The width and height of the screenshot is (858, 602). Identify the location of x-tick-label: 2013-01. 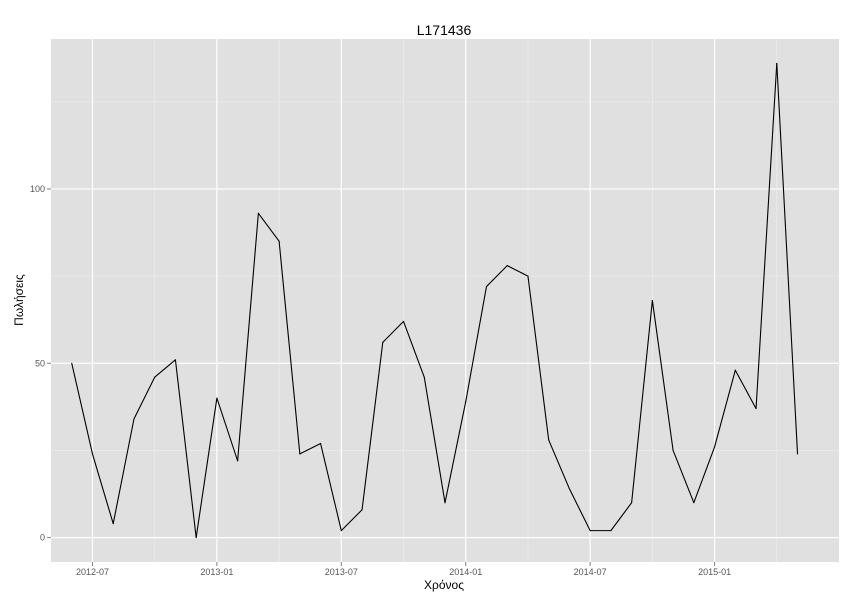
(216, 572).